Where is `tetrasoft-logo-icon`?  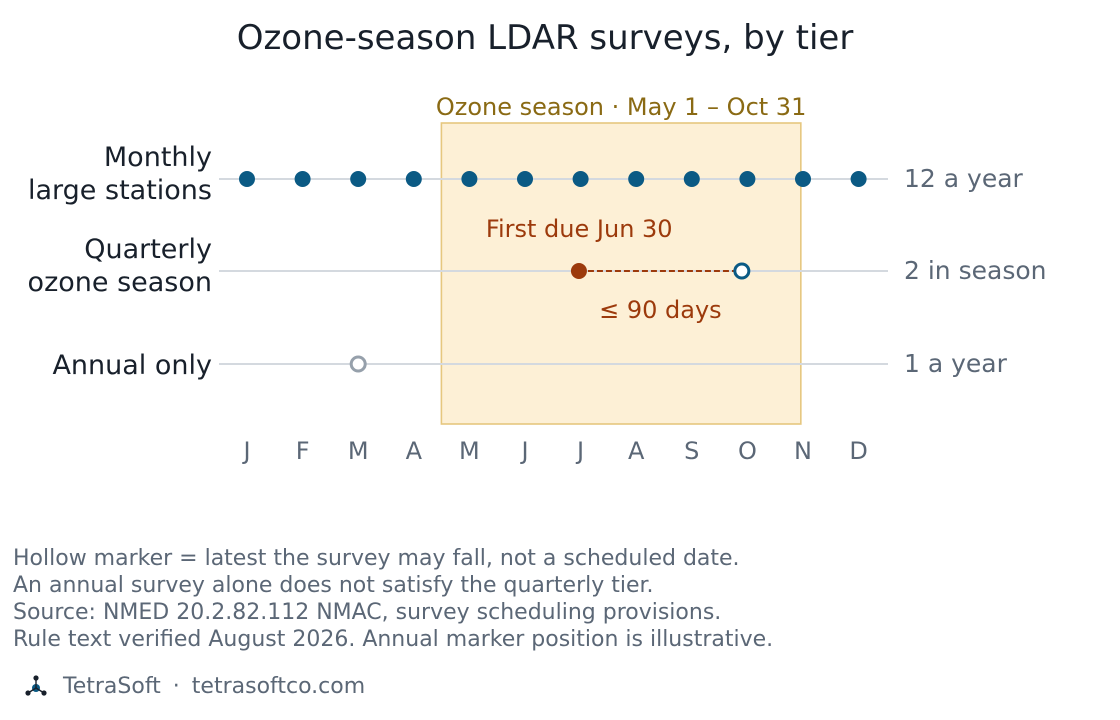
tetrasoft-logo-icon is located at coordinates (36, 685).